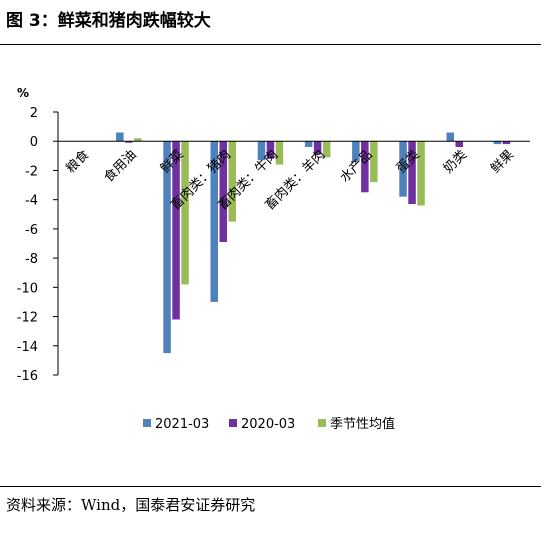 This screenshot has height=539, width=556. Describe the element at coordinates (138, 140) in the screenshot. I see `bar-季节性均值-食用油` at that location.